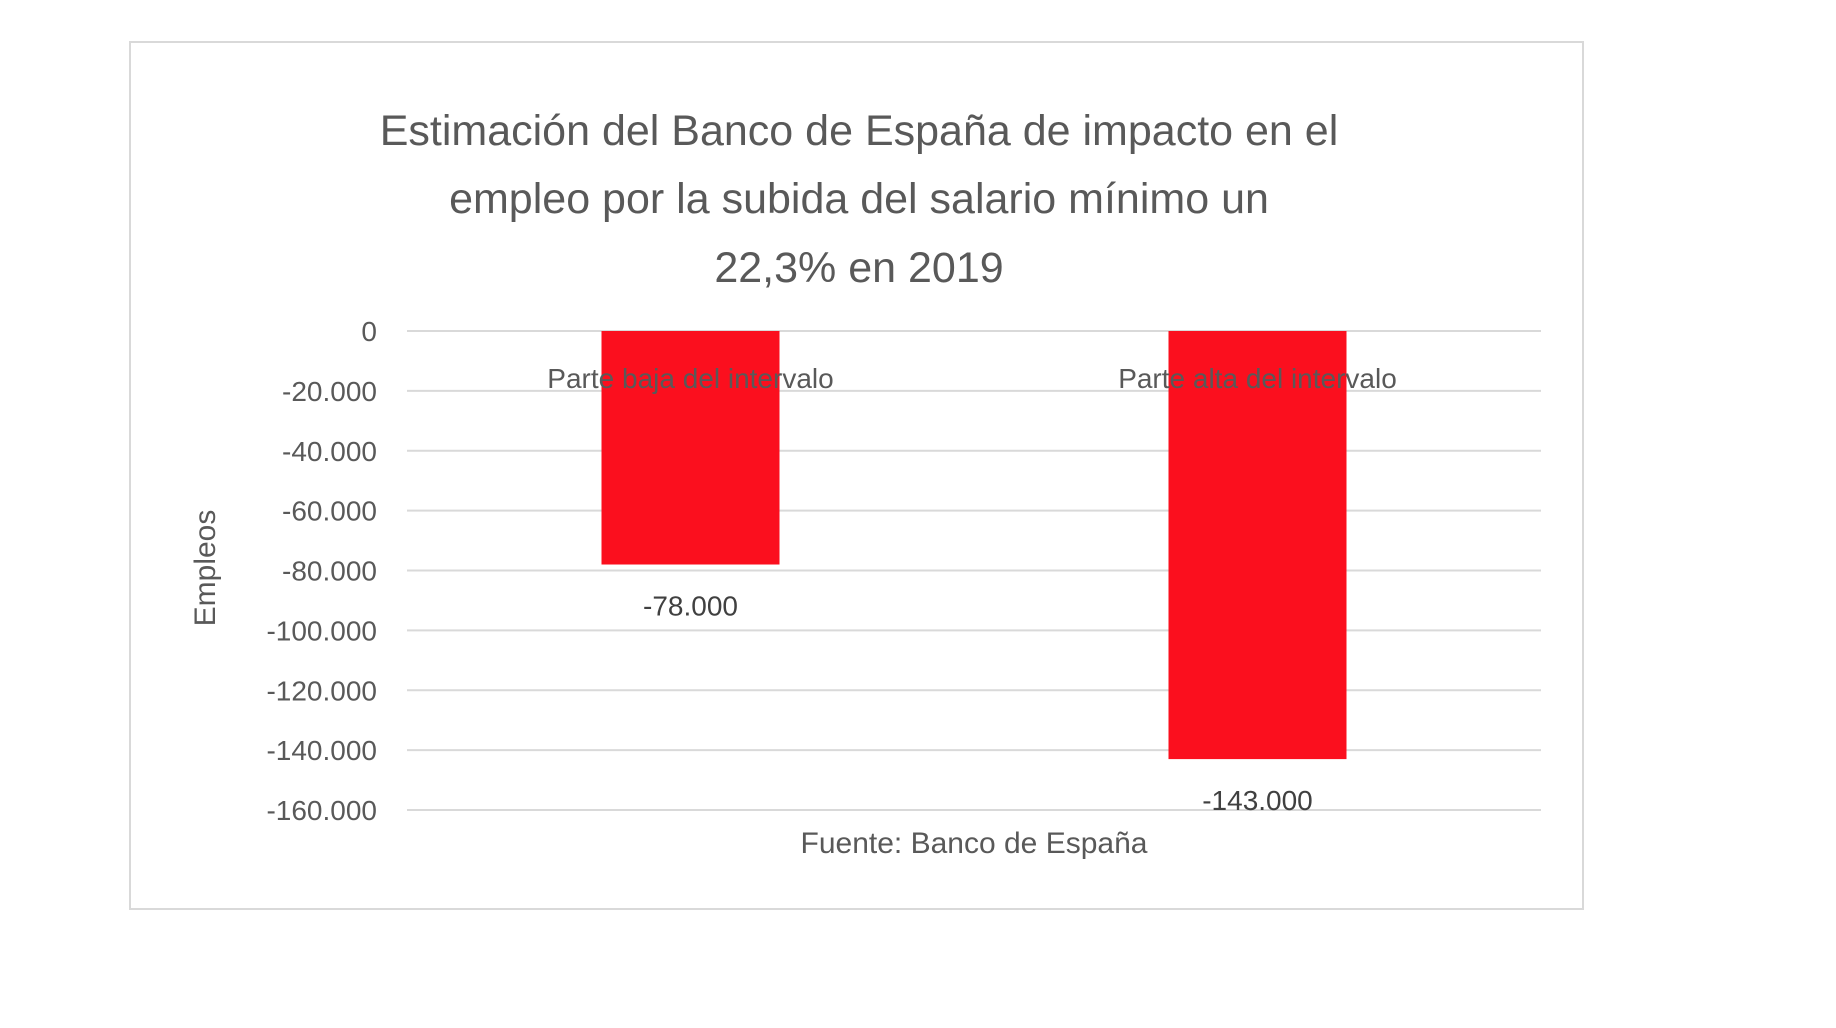  Describe the element at coordinates (1257, 378) in the screenshot. I see `x-category-label: Parte alta del intervalo` at that location.